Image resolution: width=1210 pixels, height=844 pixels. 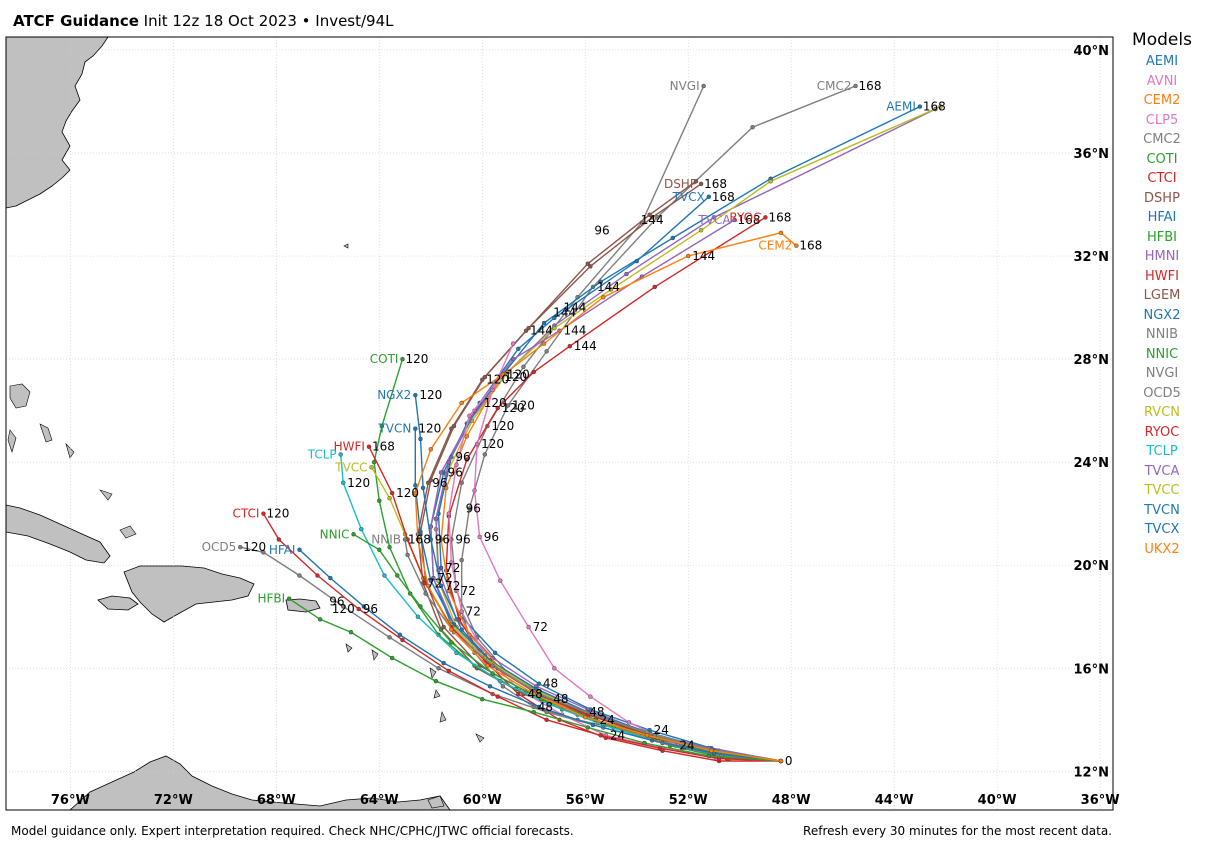 I want to click on track-ukx2, so click(x=598, y=567).